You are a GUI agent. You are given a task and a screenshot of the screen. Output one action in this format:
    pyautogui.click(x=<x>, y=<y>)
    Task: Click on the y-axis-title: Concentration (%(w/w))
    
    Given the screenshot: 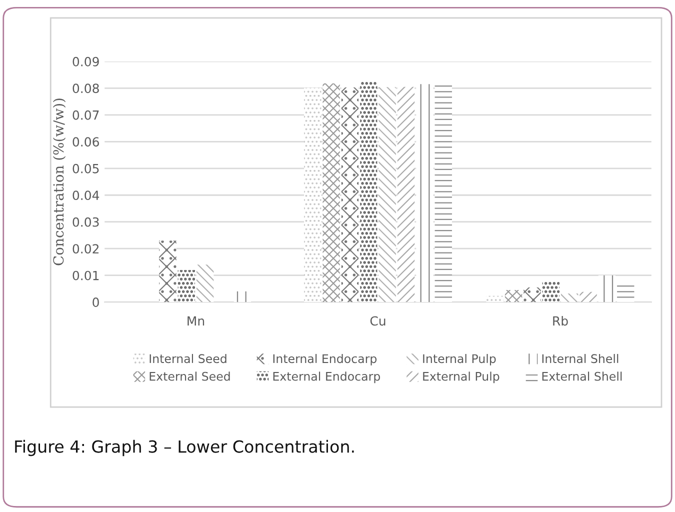 What is the action you would take?
    pyautogui.click(x=59, y=182)
    